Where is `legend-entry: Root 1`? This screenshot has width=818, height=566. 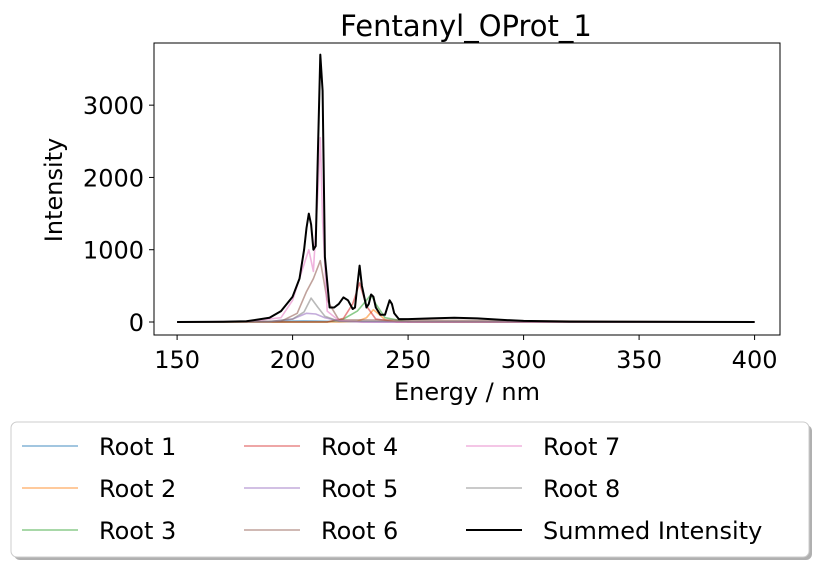
legend-entry: Root 1 is located at coordinates (99, 447).